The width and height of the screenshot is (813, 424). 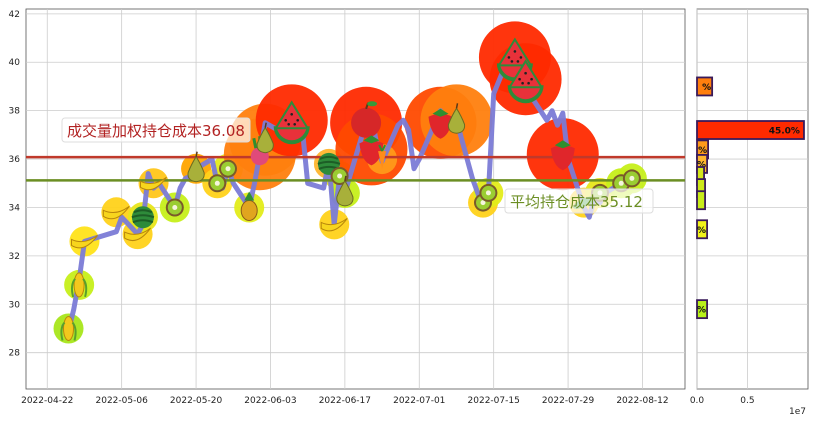 What do you see at coordinates (722, 401) in the screenshot?
I see `side-x-tick-labels: 0.0 0.5` at bounding box center [722, 401].